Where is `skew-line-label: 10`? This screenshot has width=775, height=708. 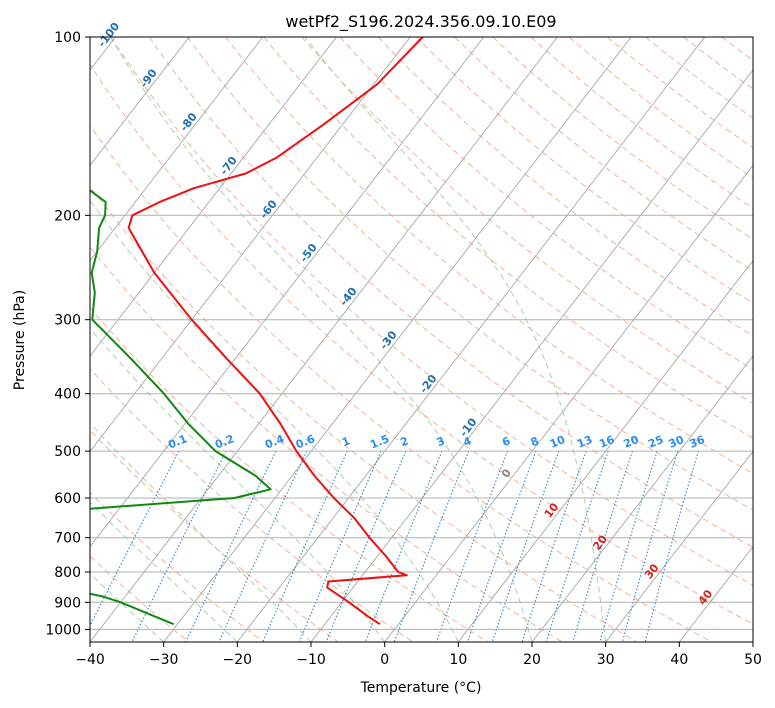 skew-line-label: 10 is located at coordinates (552, 510).